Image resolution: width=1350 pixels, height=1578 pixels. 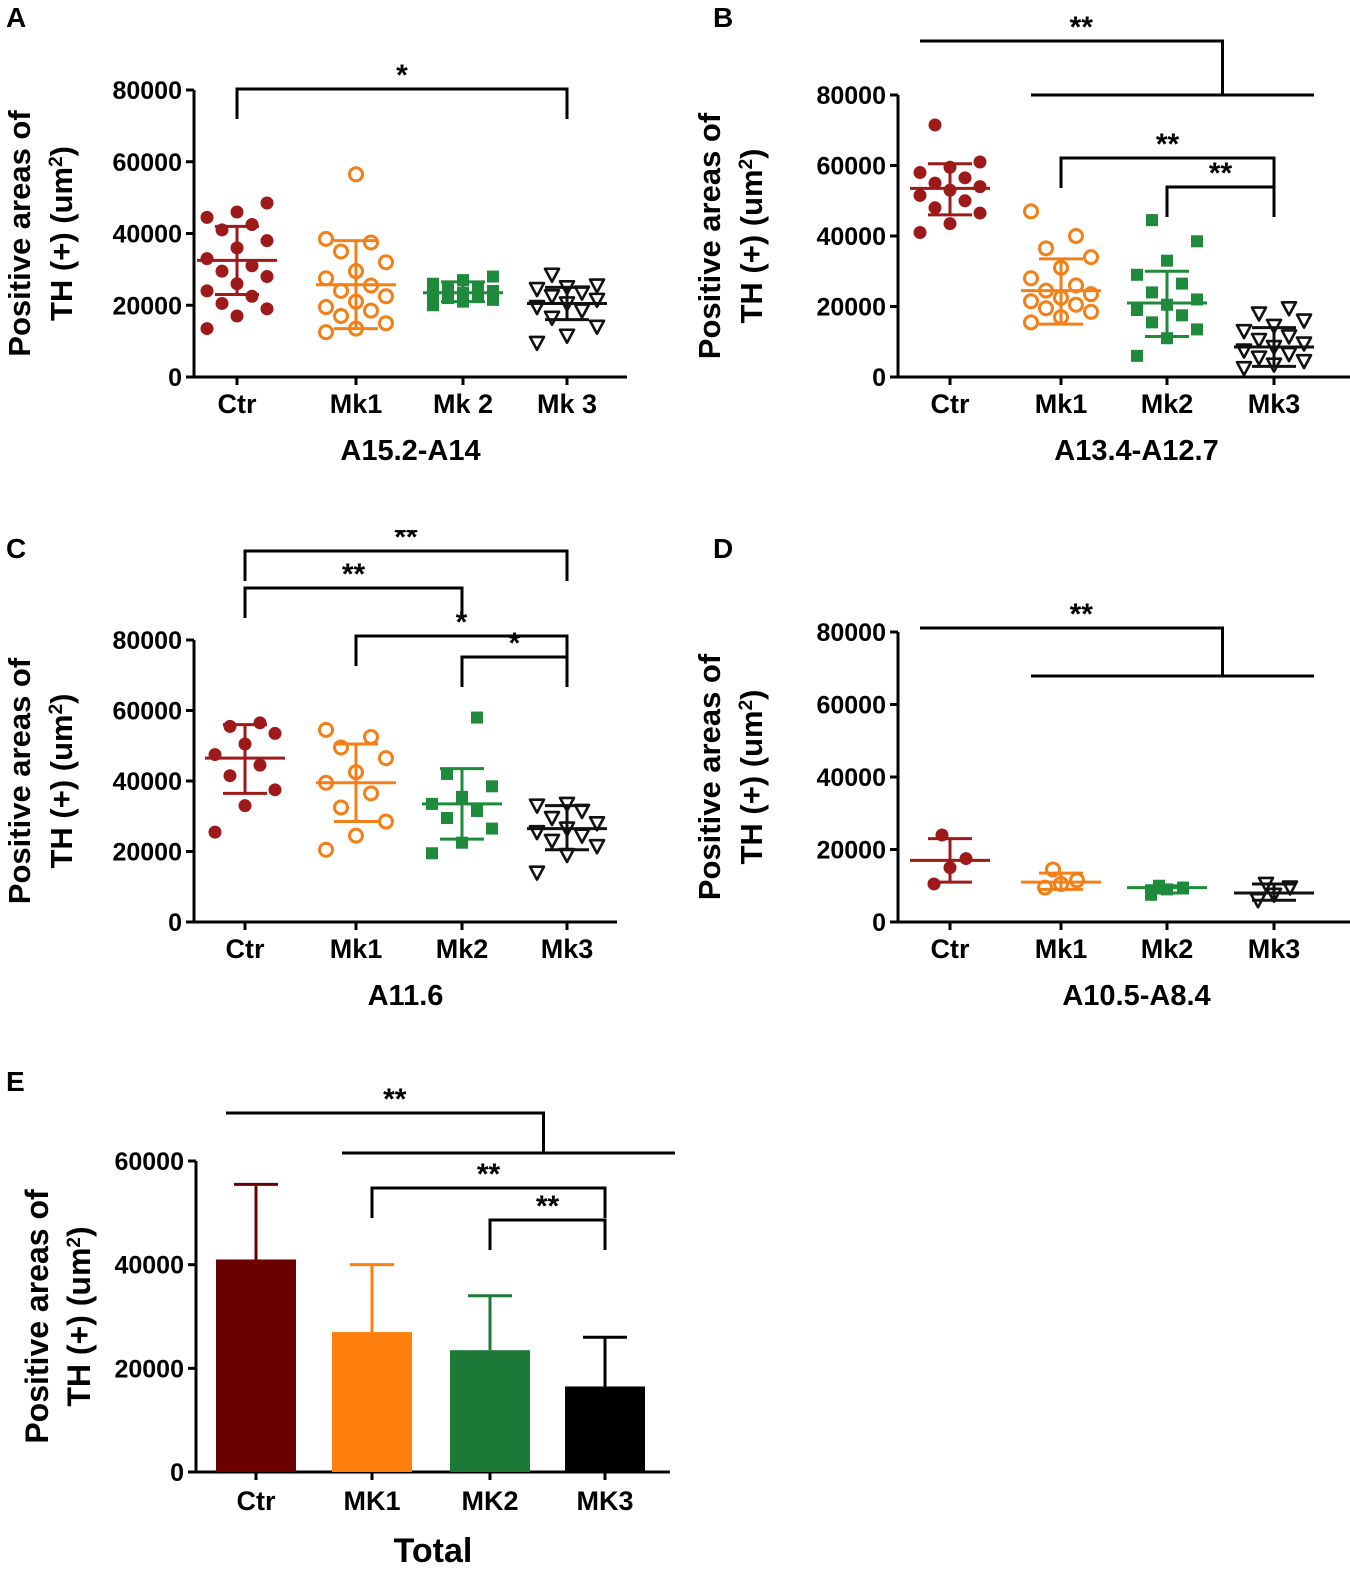 I want to click on x-tick-label: Mk 2, so click(x=463, y=404).